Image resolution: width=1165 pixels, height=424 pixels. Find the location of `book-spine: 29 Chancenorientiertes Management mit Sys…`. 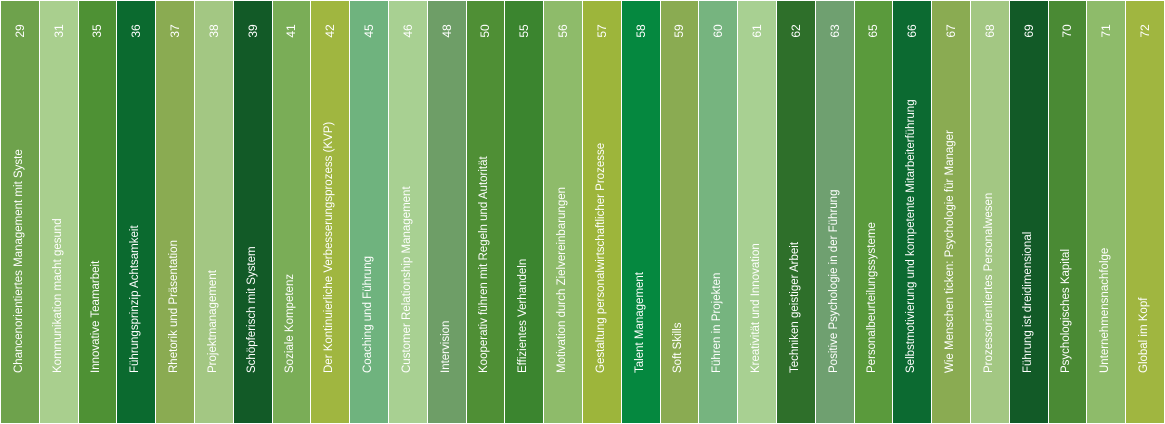

book-spine: 29 Chancenorientiertes Management mit Sys… is located at coordinates (20, 212).